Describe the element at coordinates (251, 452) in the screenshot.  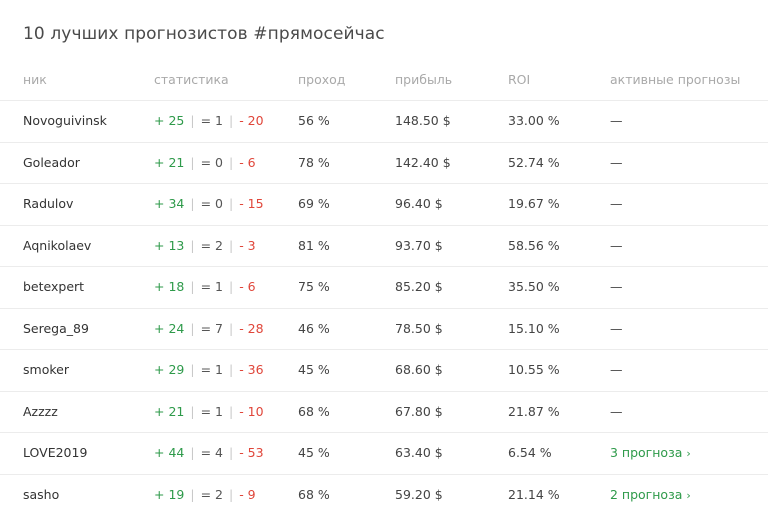
I see `losses-count: - 53` at that location.